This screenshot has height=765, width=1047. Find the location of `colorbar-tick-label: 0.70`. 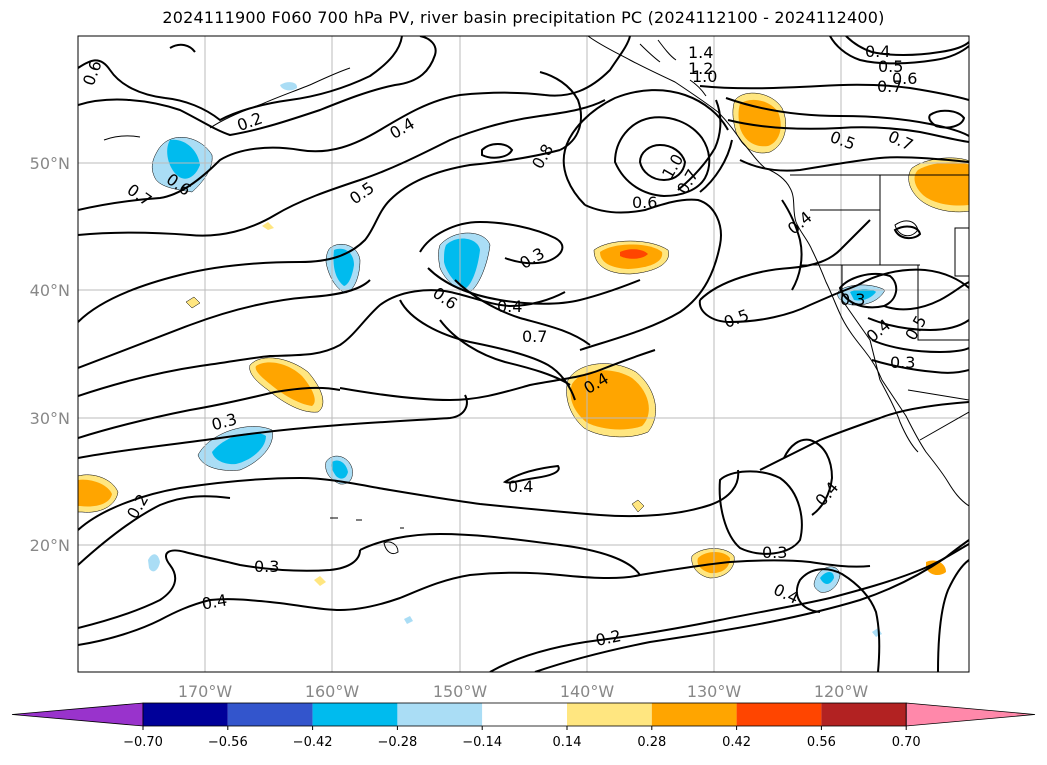

colorbar-tick-label: 0.70 is located at coordinates (906, 742).